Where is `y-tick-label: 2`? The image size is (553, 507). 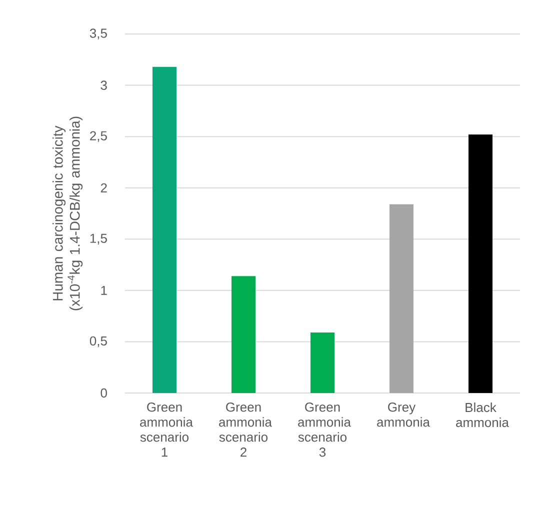
y-tick-label: 2 is located at coordinates (103, 187).